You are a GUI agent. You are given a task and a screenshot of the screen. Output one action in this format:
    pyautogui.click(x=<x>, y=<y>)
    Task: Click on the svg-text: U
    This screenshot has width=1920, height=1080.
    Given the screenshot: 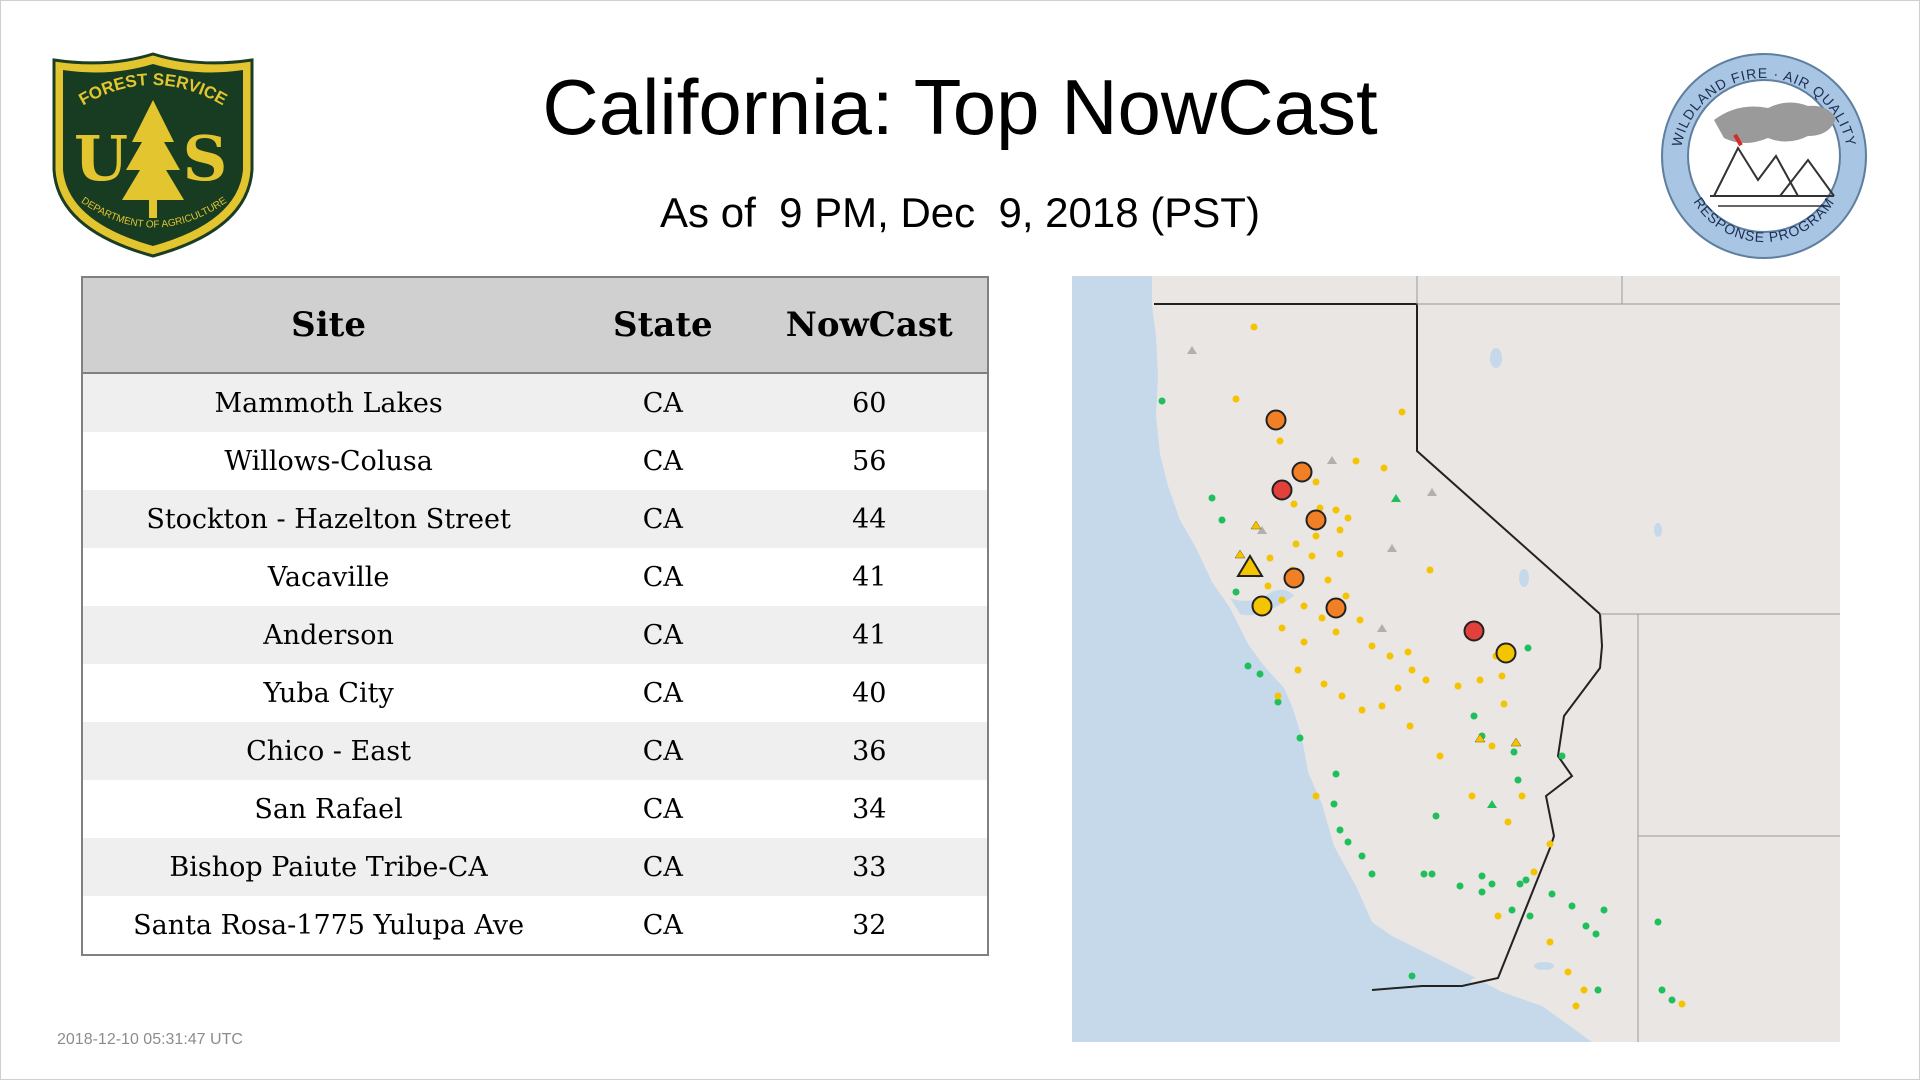 What is the action you would take?
    pyautogui.click(x=101, y=158)
    